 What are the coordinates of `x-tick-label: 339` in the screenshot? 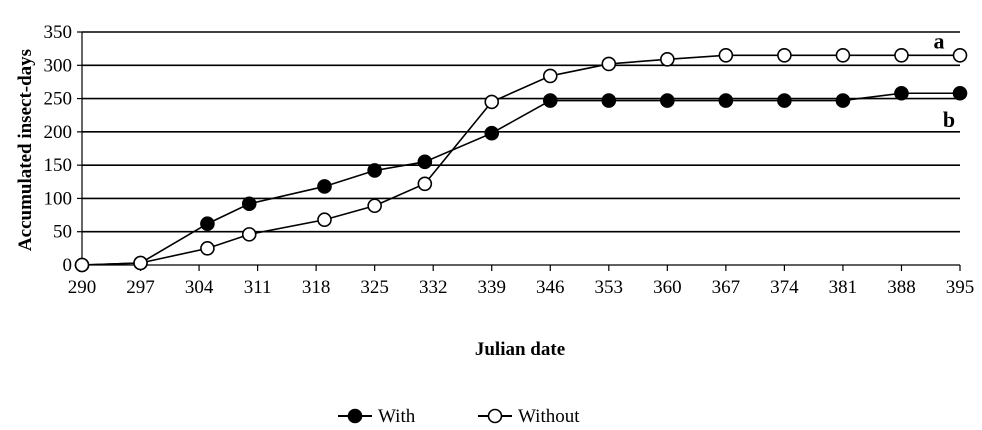 It's located at (491, 287).